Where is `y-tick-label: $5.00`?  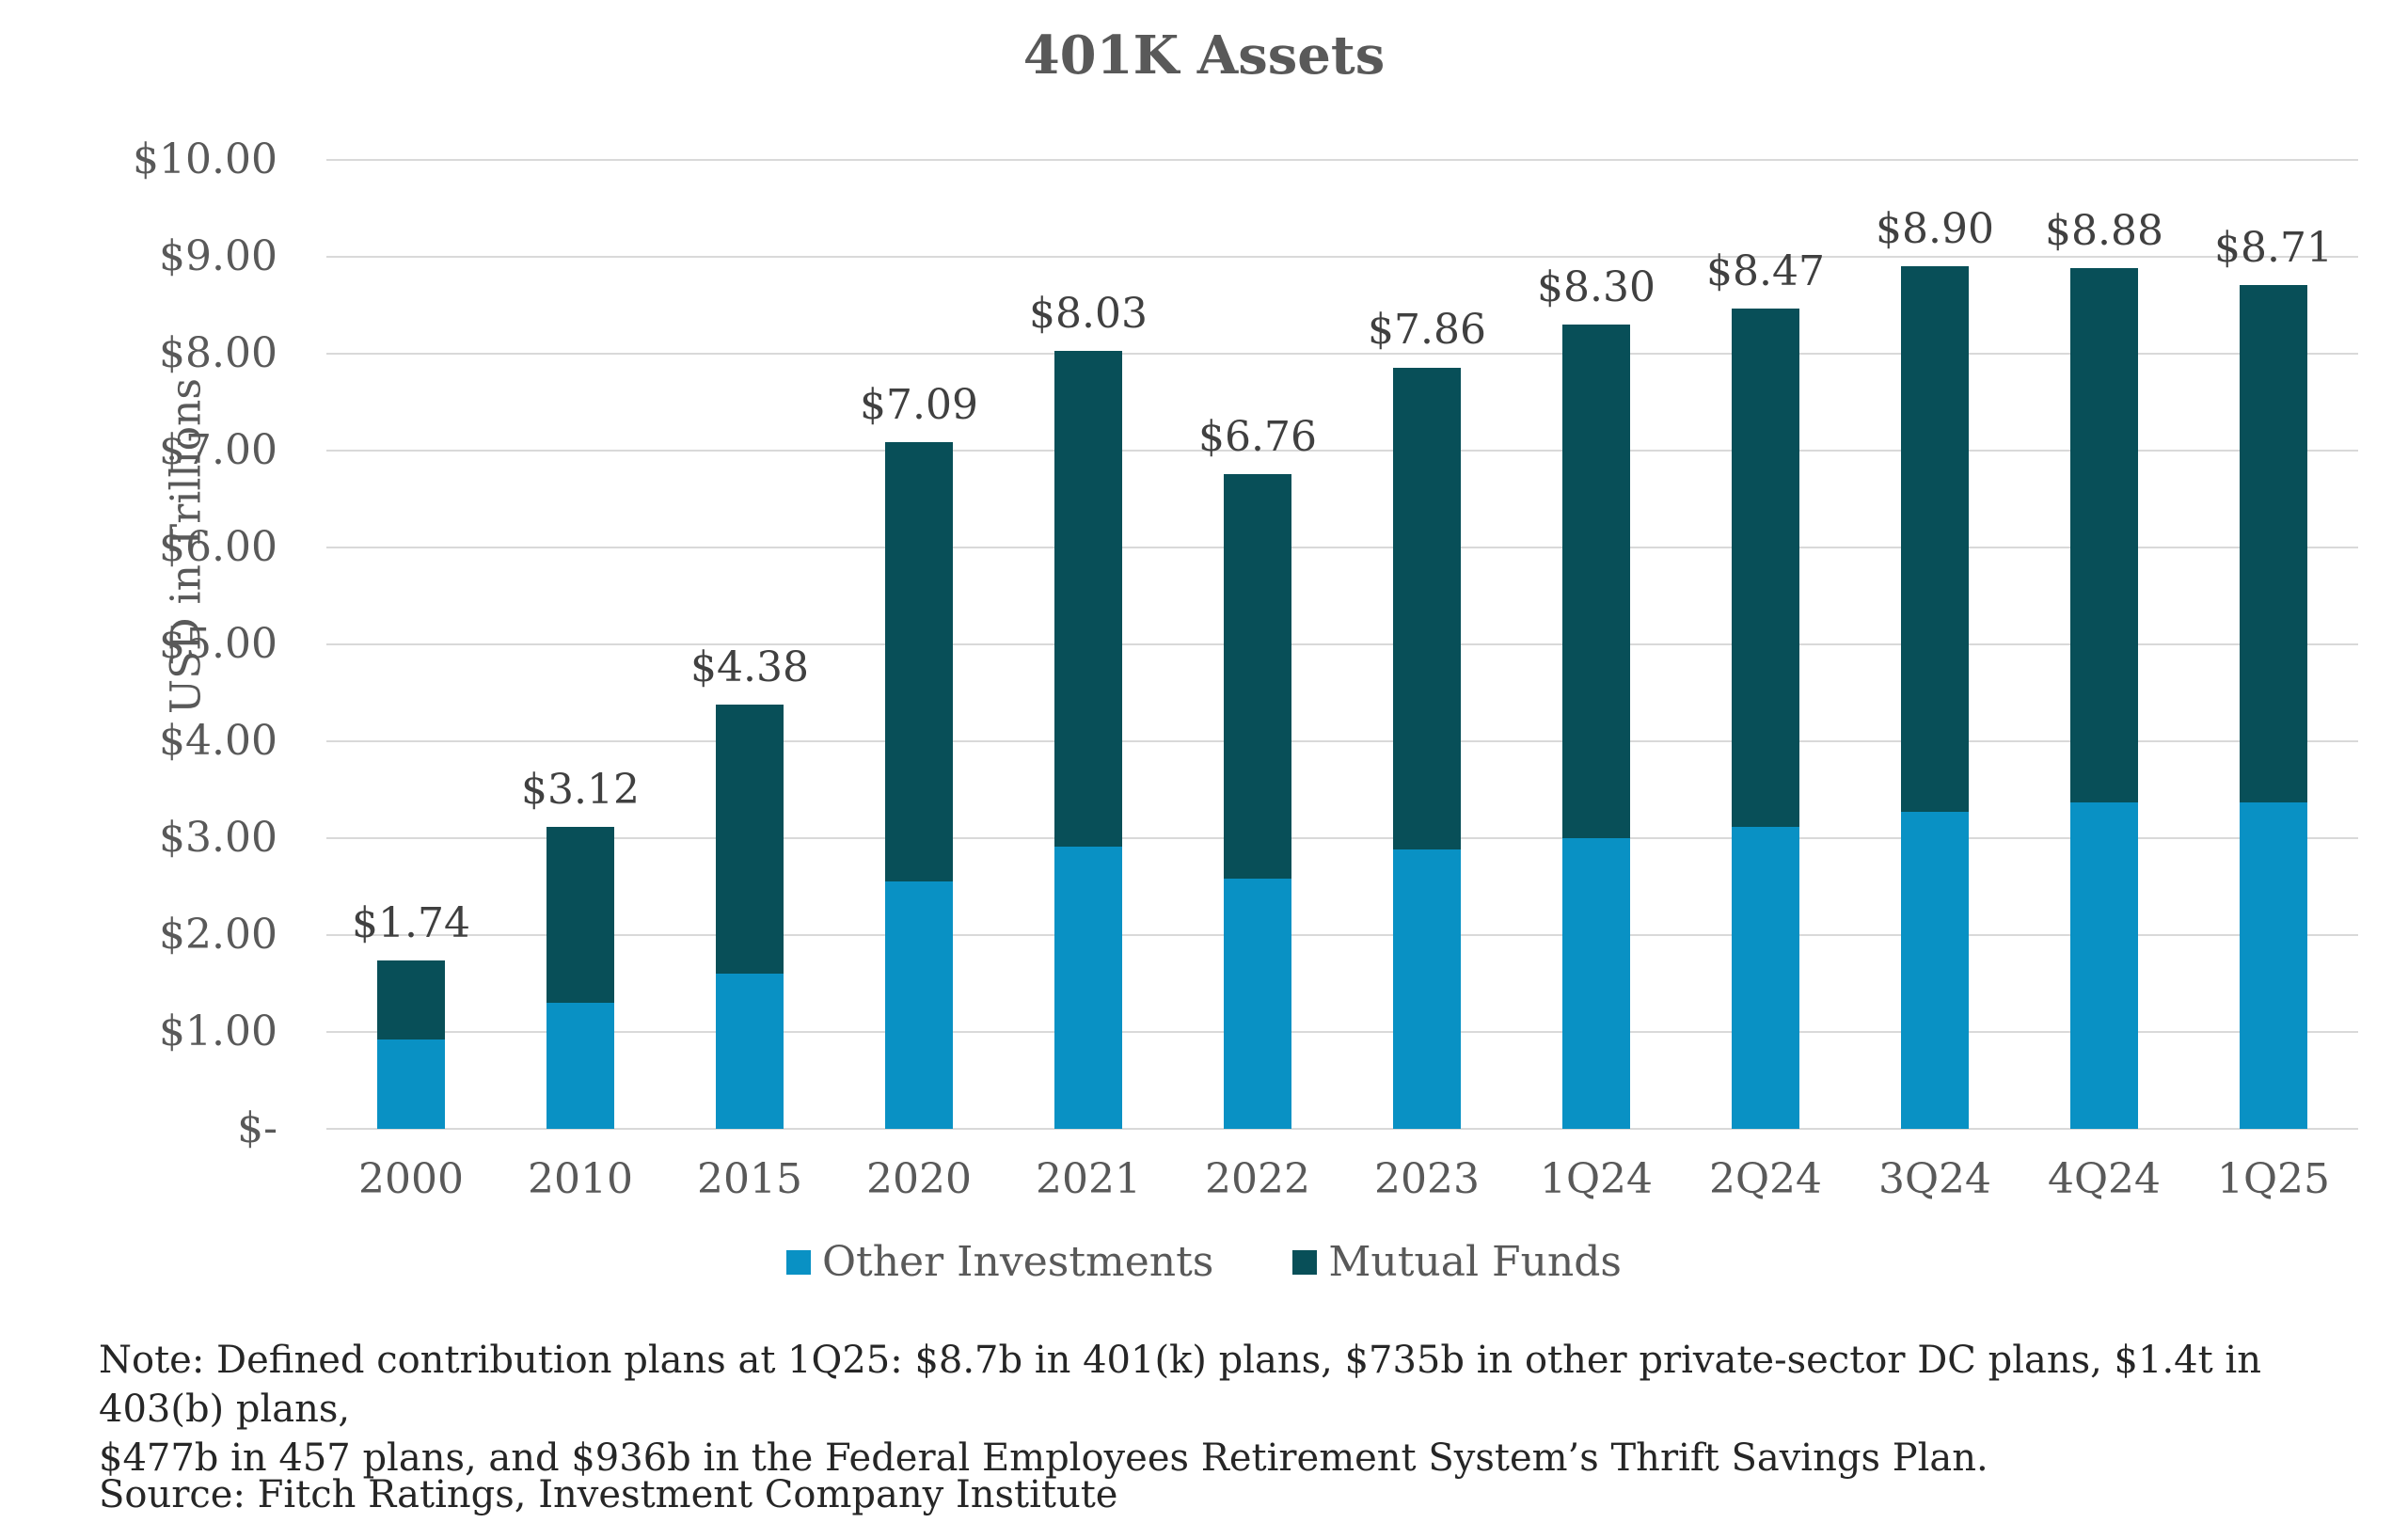 y-tick-label: $5.00 is located at coordinates (218, 644).